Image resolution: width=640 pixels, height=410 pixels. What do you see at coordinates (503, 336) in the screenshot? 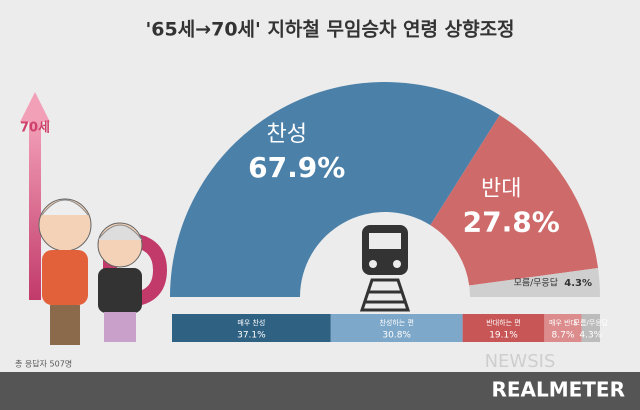
I see `bar-value: 19.1%` at bounding box center [503, 336].